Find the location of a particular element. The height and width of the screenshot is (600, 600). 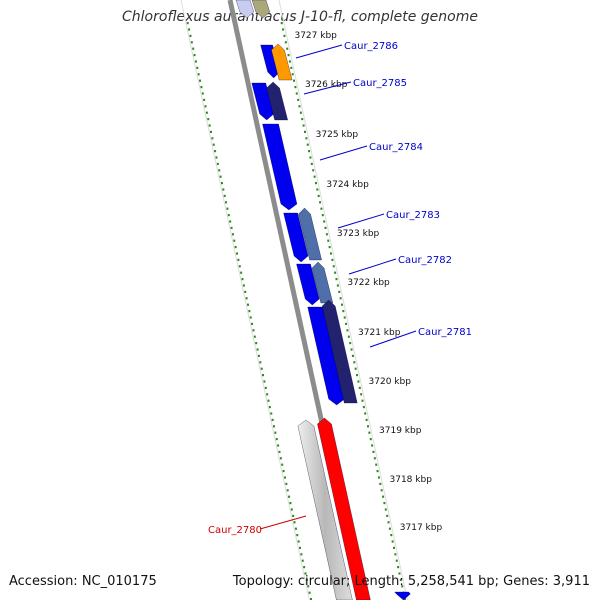

gene-label-caur_2782: Caur_2782 is located at coordinates (425, 260).